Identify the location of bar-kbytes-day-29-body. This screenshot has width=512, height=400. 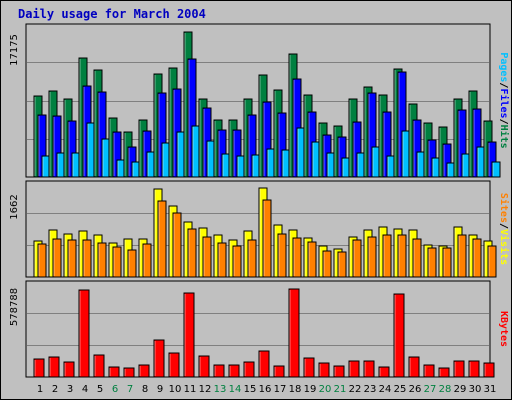
(459, 369).